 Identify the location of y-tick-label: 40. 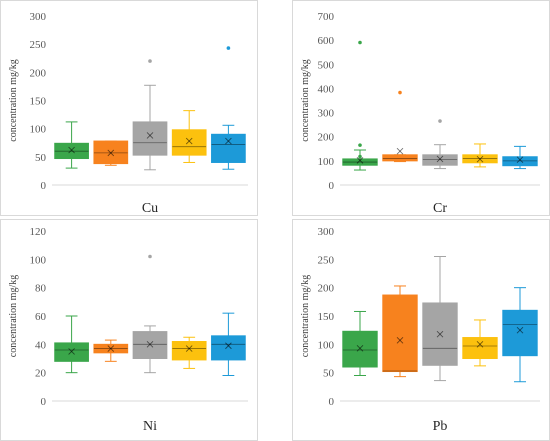
(41, 345).